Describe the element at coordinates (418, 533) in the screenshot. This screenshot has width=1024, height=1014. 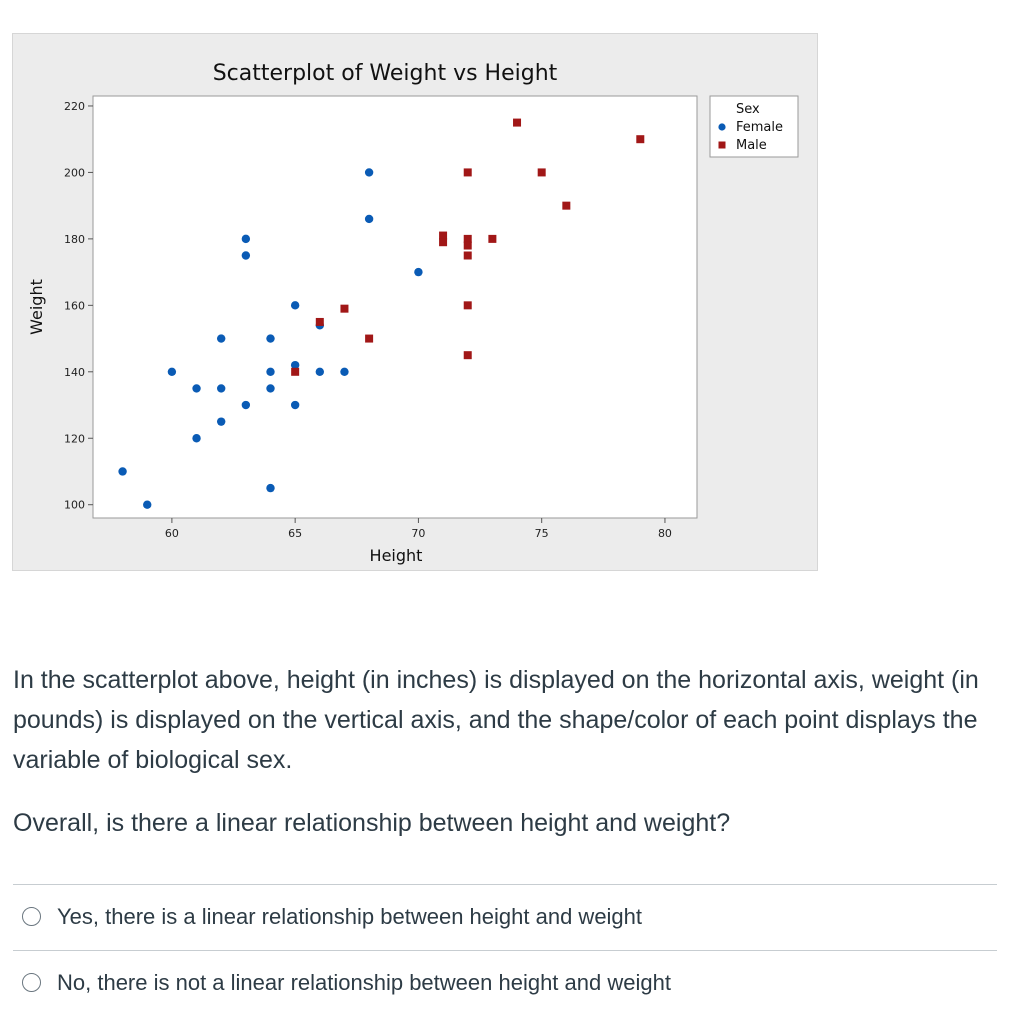
I see `x-tick-label: 70` at that location.